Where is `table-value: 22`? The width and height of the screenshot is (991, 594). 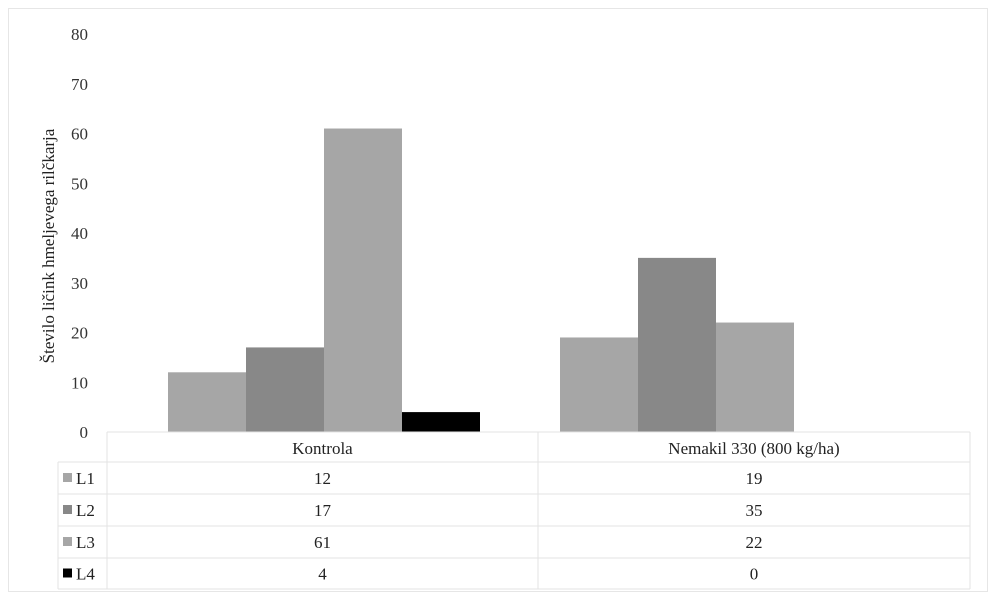
table-value: 22 is located at coordinates (754, 542).